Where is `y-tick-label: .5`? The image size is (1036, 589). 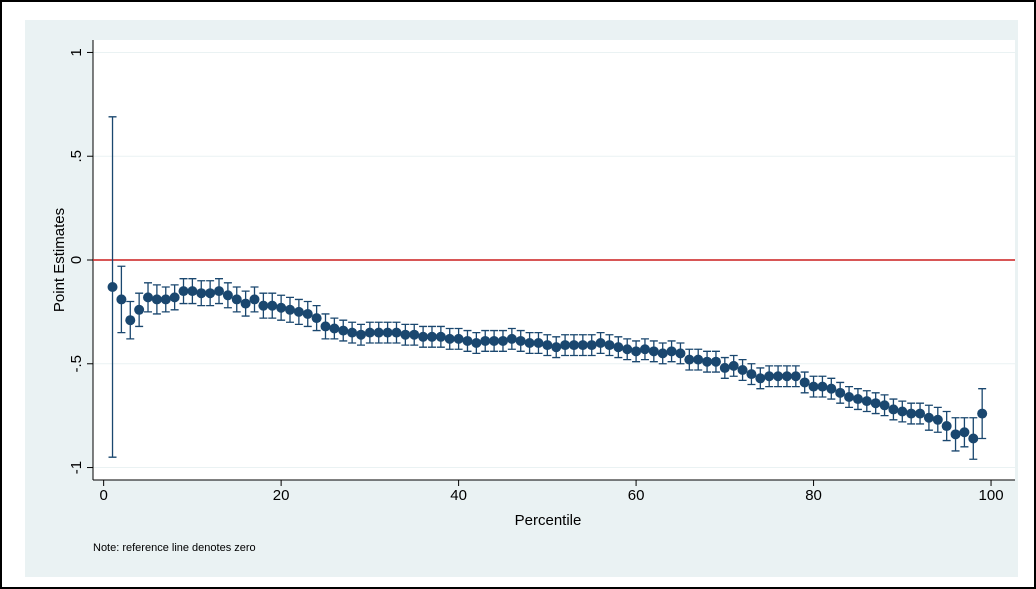
y-tick-label: .5 is located at coordinates (76, 156).